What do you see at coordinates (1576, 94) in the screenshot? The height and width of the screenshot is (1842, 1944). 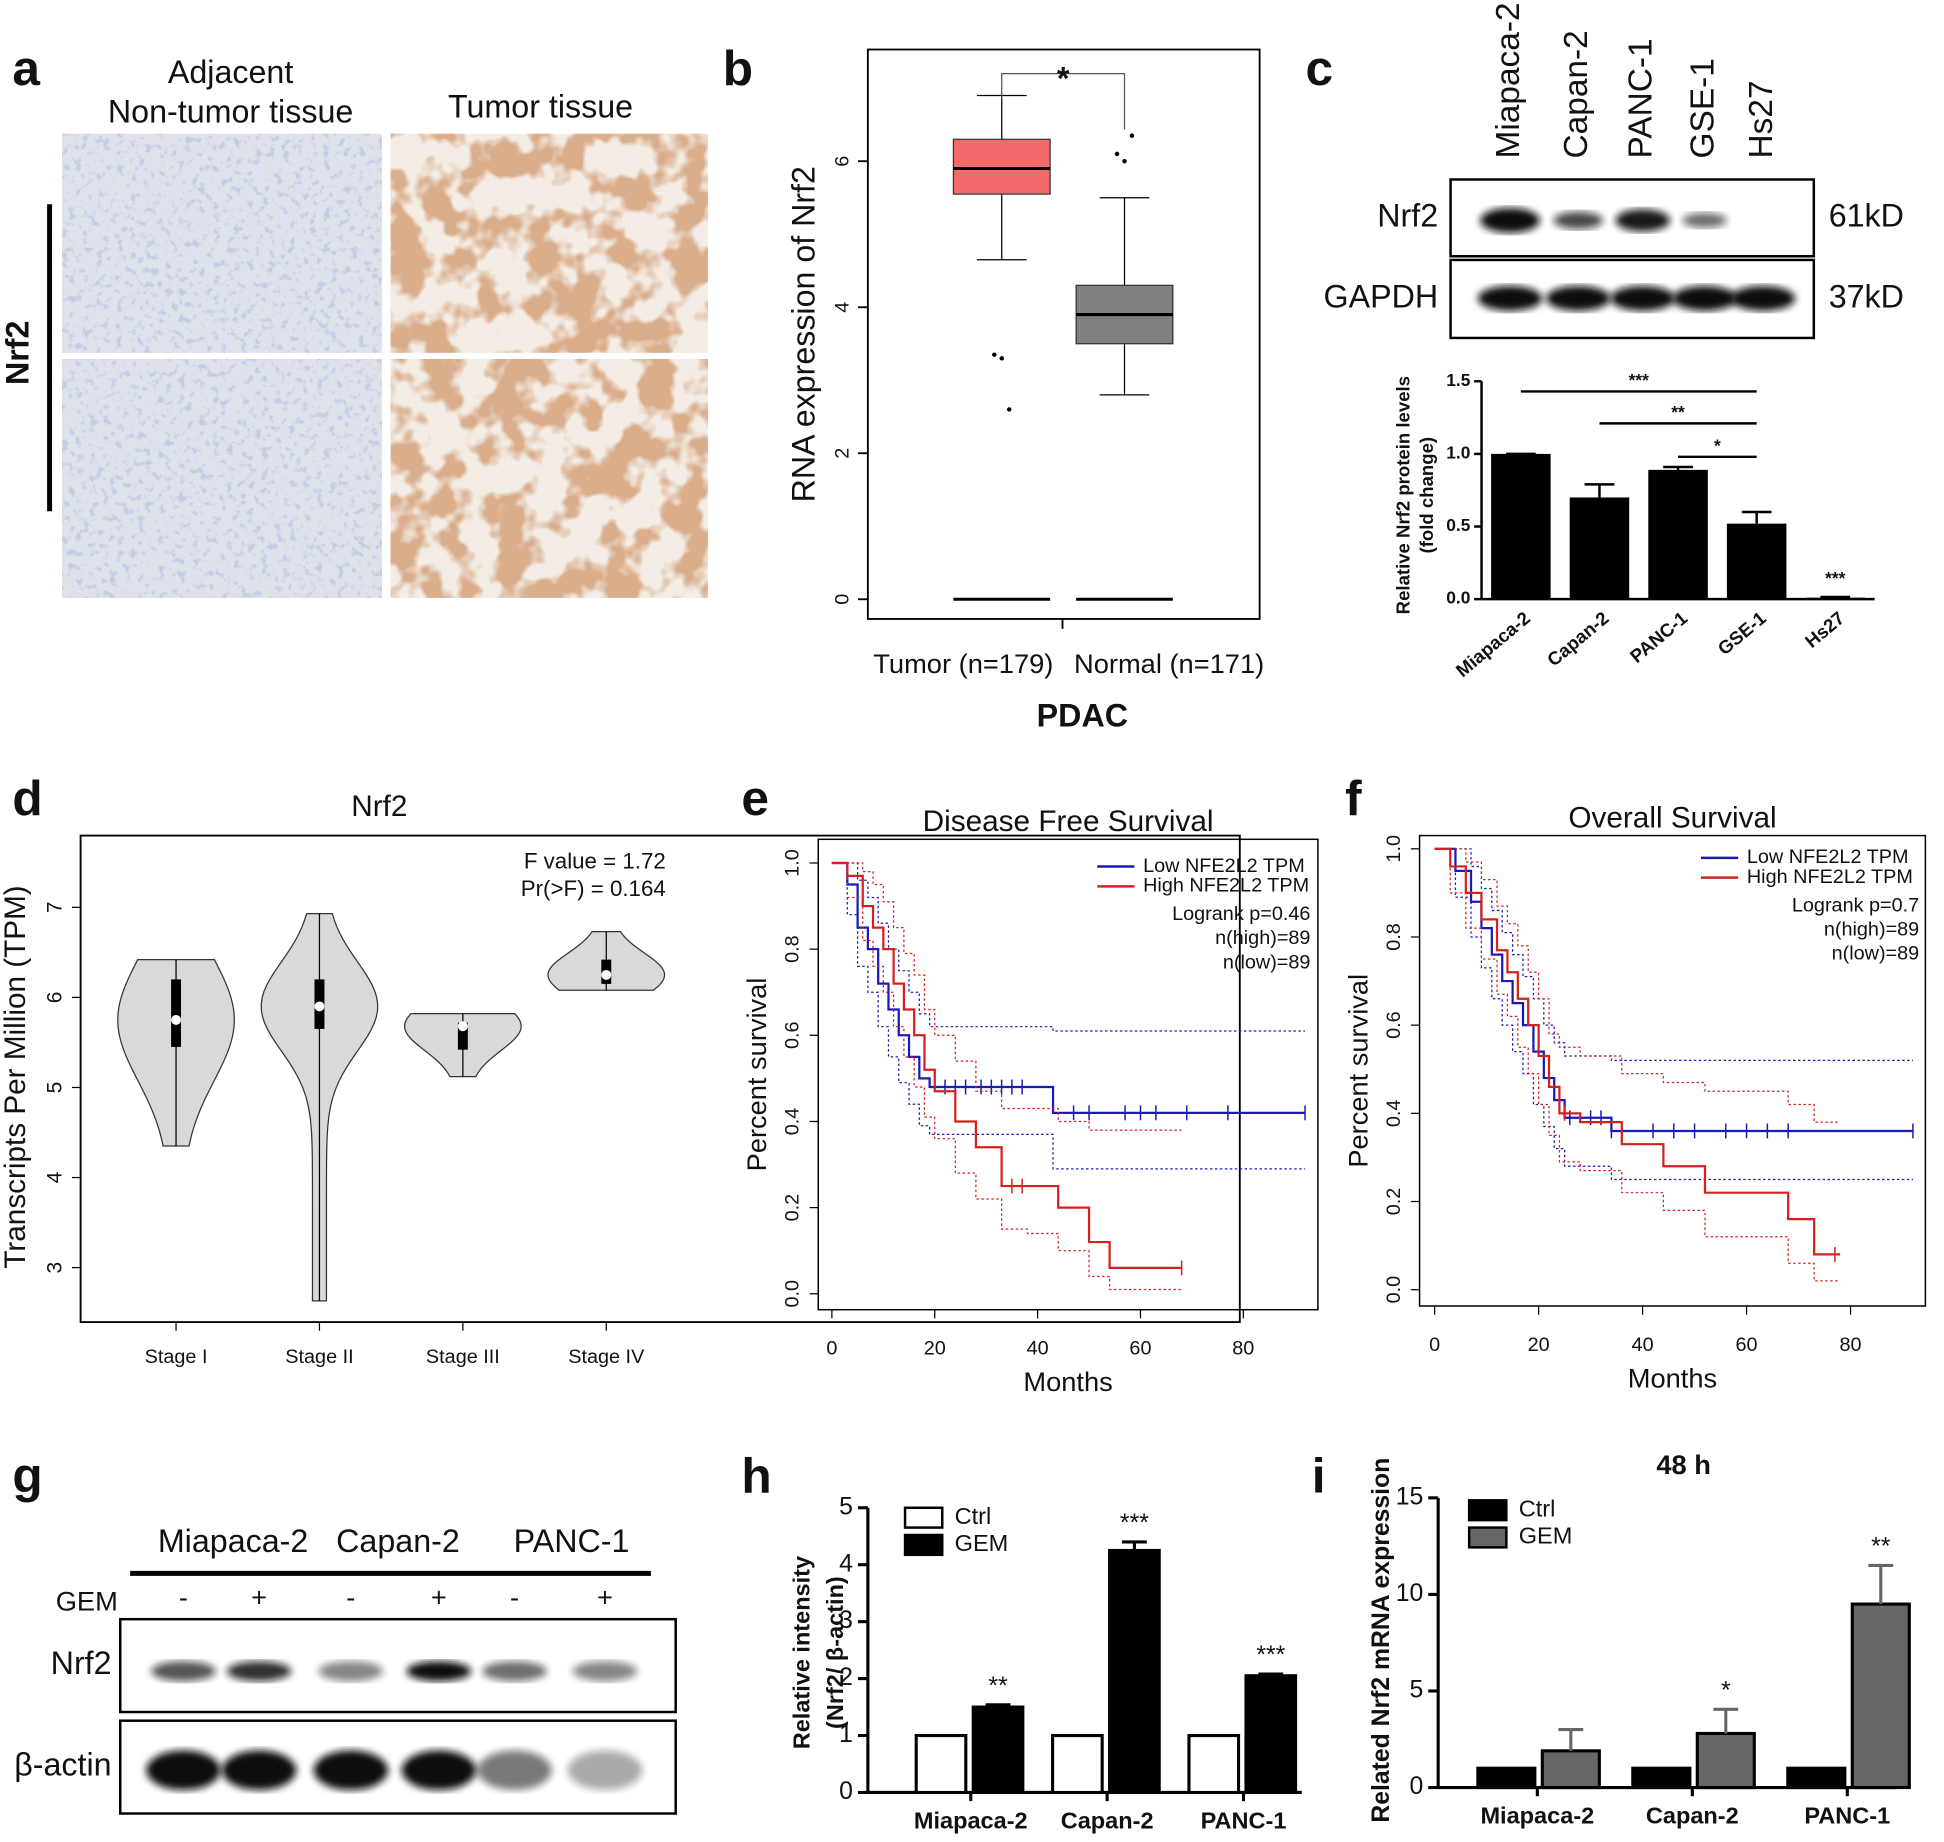 I see `lane-label: Capan-2` at bounding box center [1576, 94].